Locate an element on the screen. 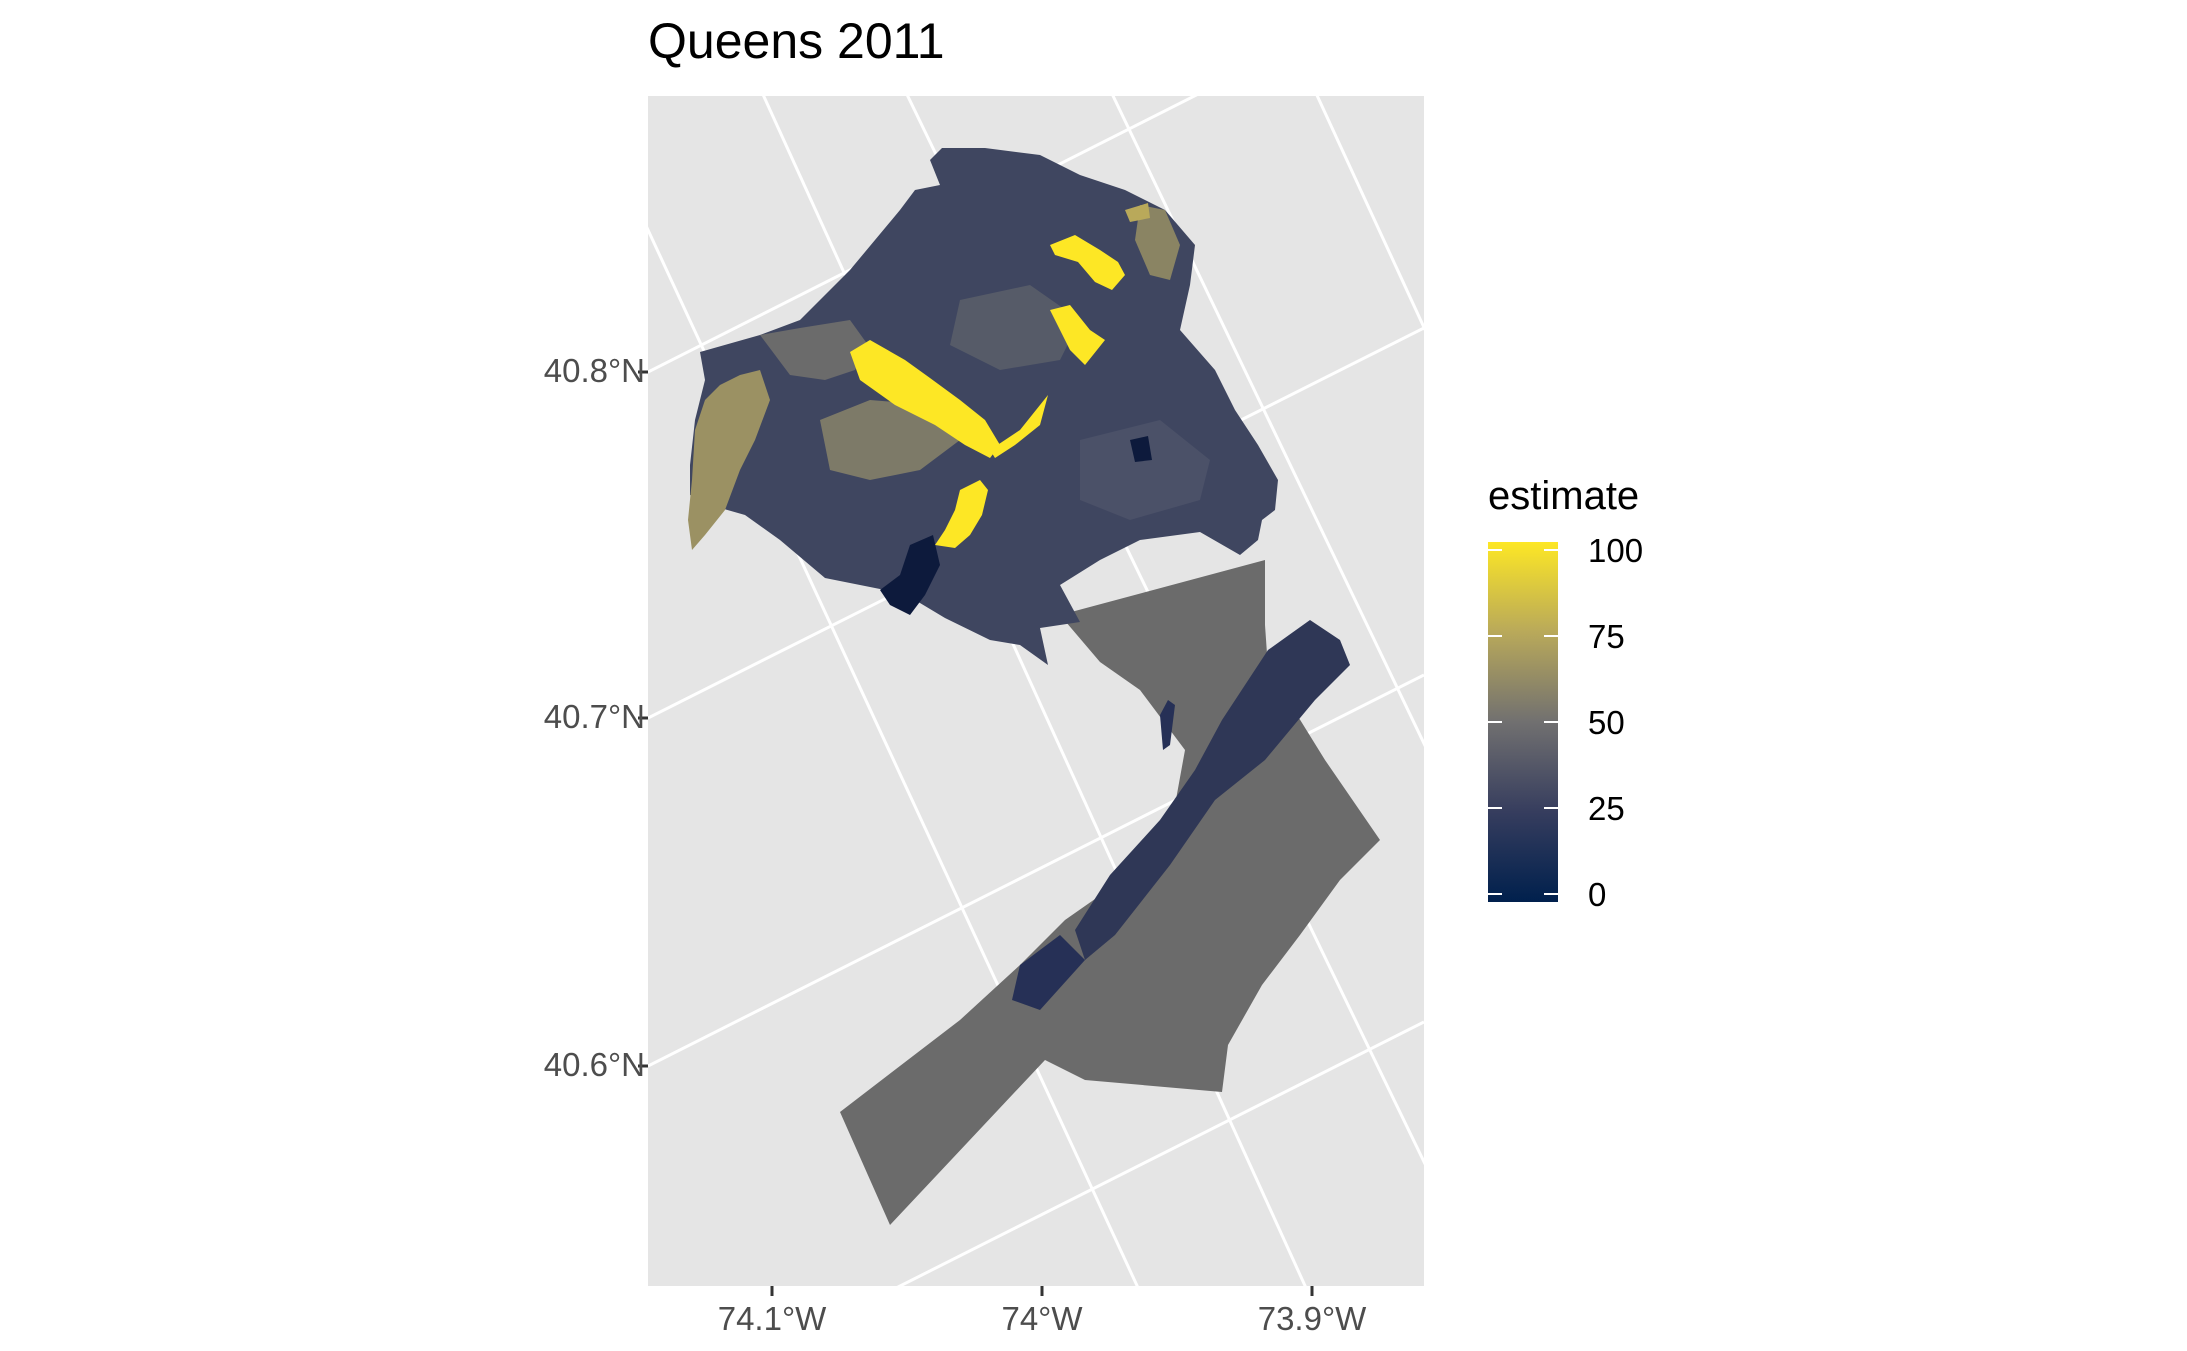 The height and width of the screenshot is (1351, 2187). tract-east-darkest is located at coordinates (1141, 449).